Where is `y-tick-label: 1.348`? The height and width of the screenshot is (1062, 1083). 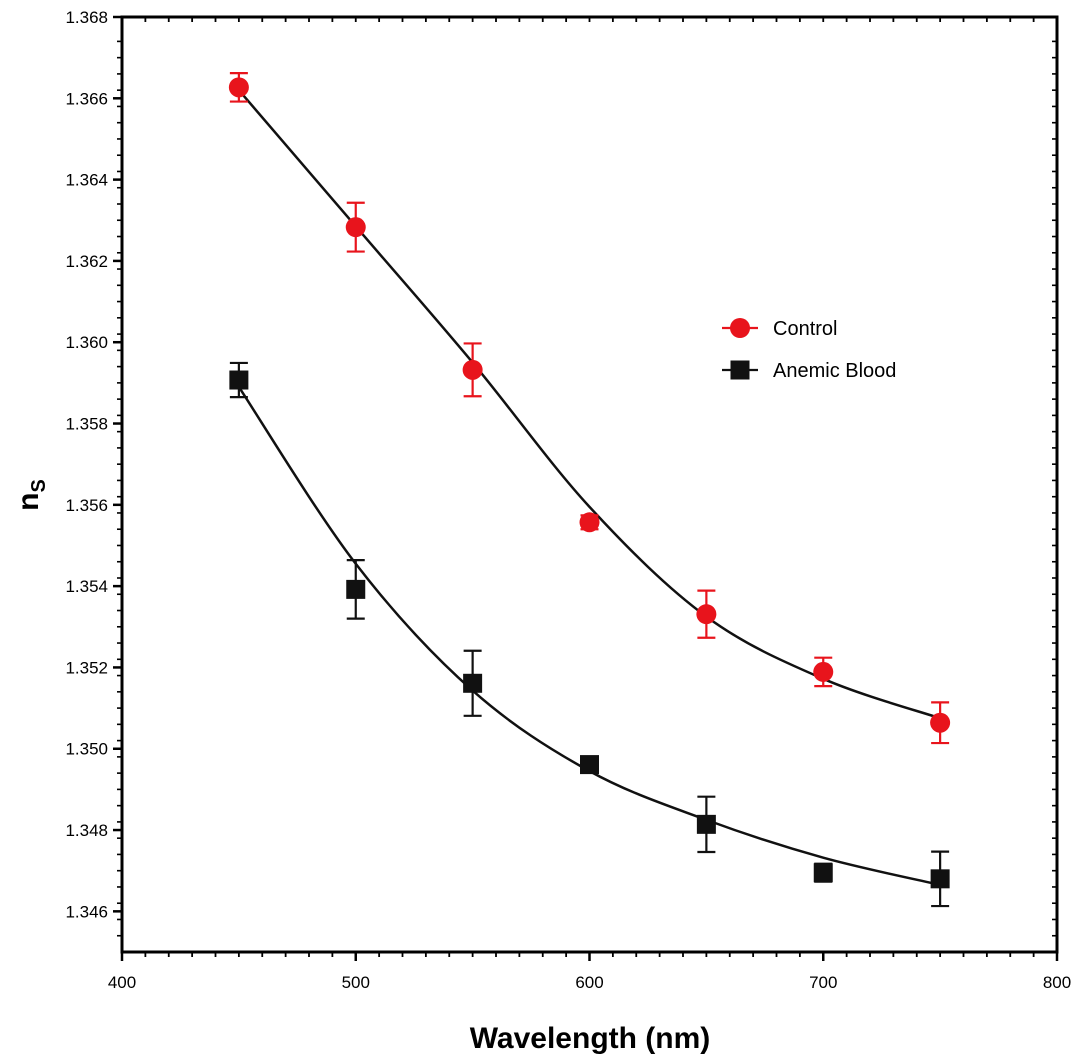 y-tick-label: 1.348 is located at coordinates (86, 830).